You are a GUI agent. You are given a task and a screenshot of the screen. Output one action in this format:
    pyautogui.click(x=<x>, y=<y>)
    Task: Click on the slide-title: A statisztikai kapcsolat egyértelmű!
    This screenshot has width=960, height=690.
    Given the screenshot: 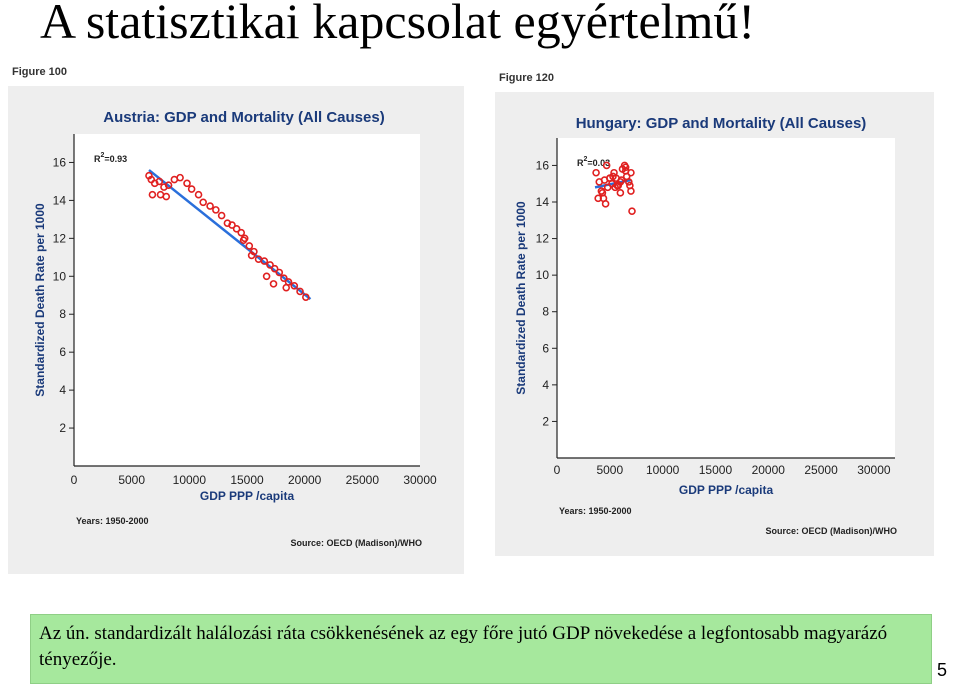 What is the action you would take?
    pyautogui.click(x=398, y=24)
    